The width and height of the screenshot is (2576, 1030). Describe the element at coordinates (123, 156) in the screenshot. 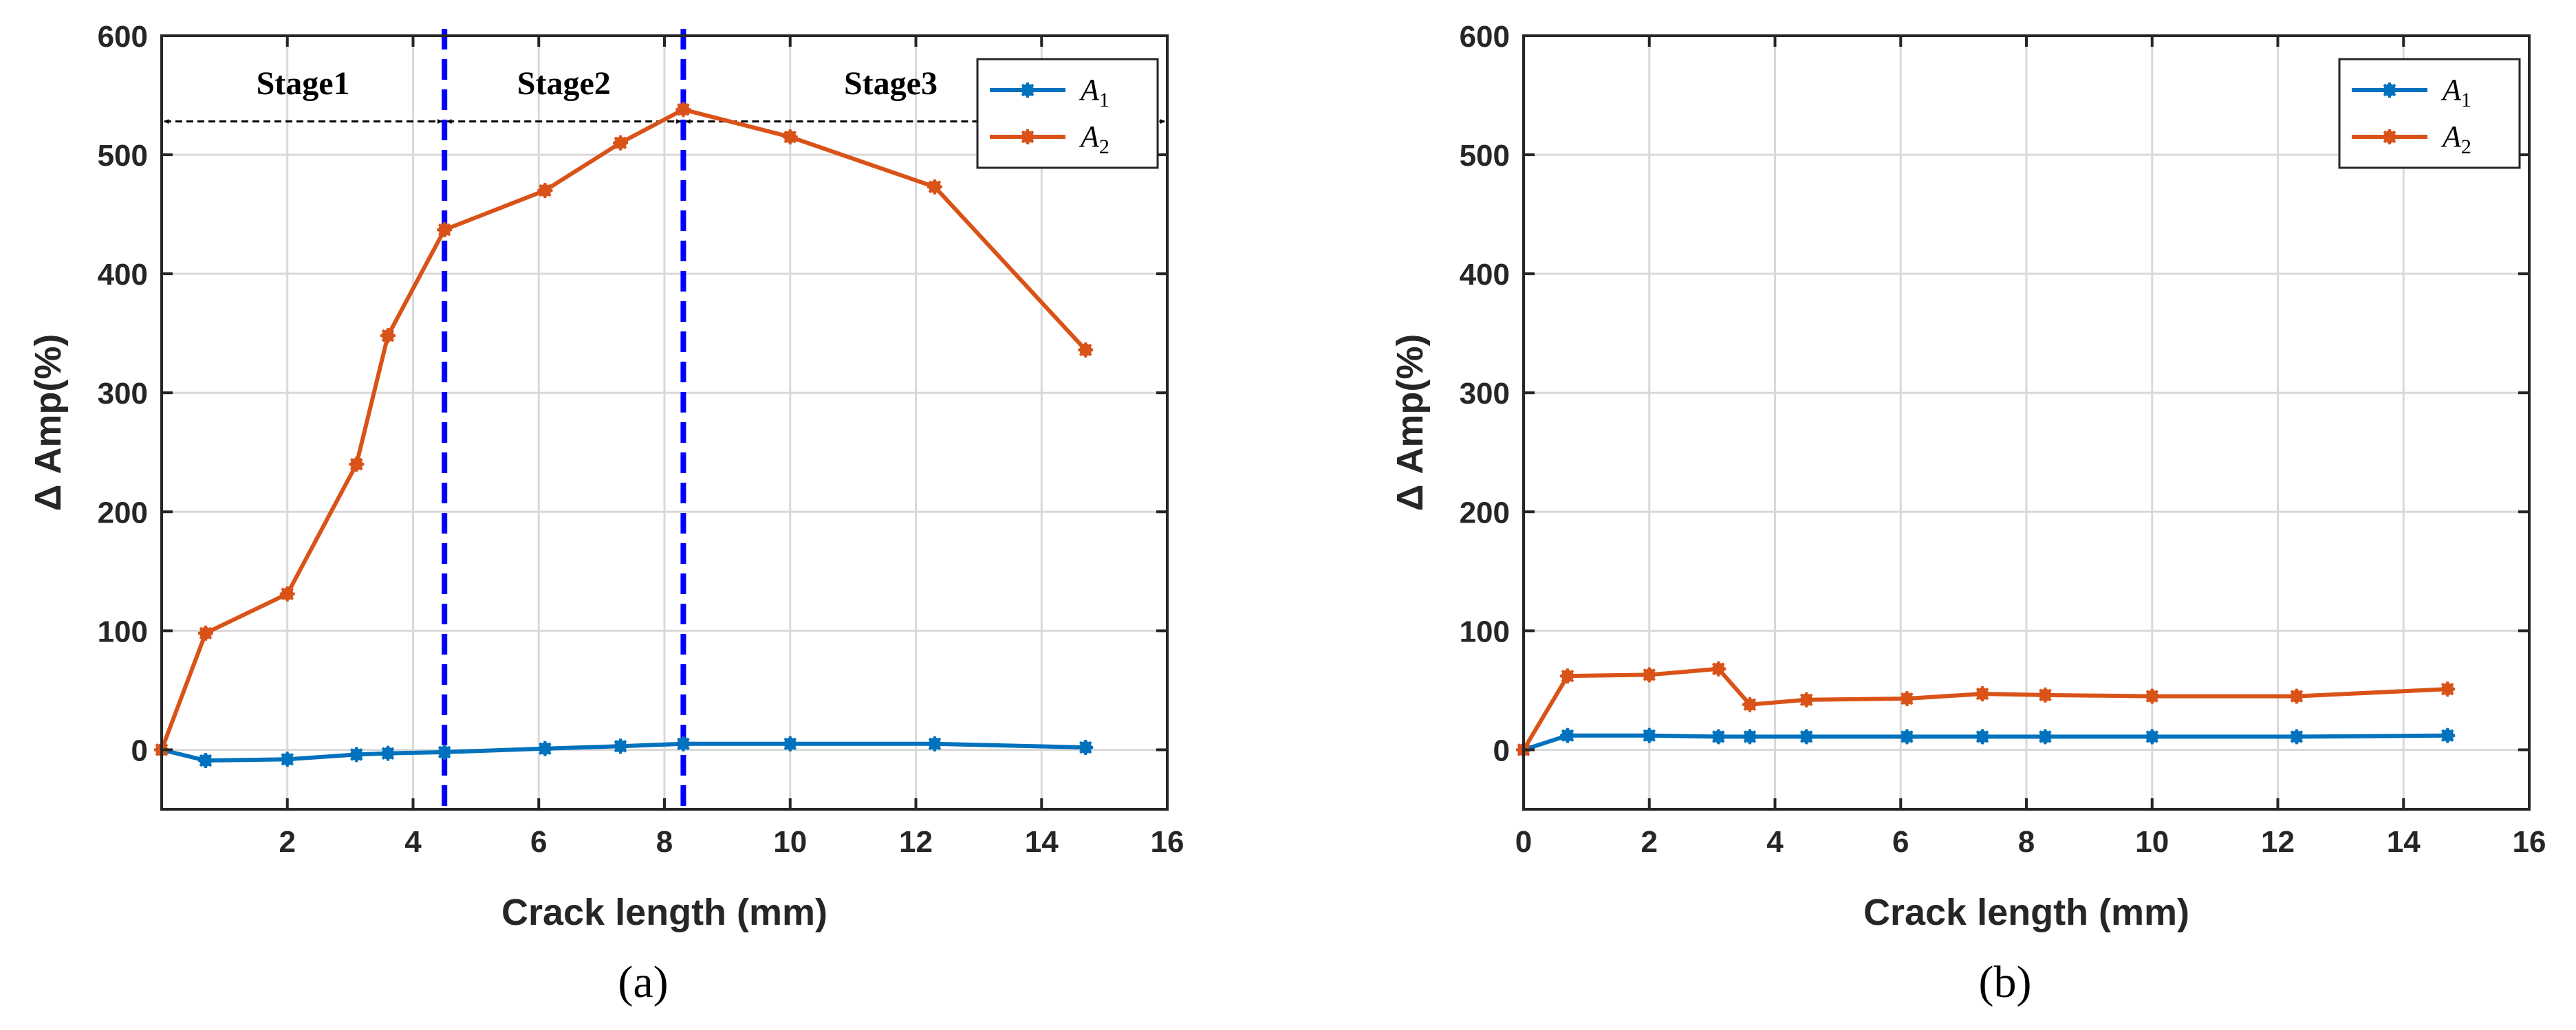

I see `y-tick-label-5: 500` at that location.